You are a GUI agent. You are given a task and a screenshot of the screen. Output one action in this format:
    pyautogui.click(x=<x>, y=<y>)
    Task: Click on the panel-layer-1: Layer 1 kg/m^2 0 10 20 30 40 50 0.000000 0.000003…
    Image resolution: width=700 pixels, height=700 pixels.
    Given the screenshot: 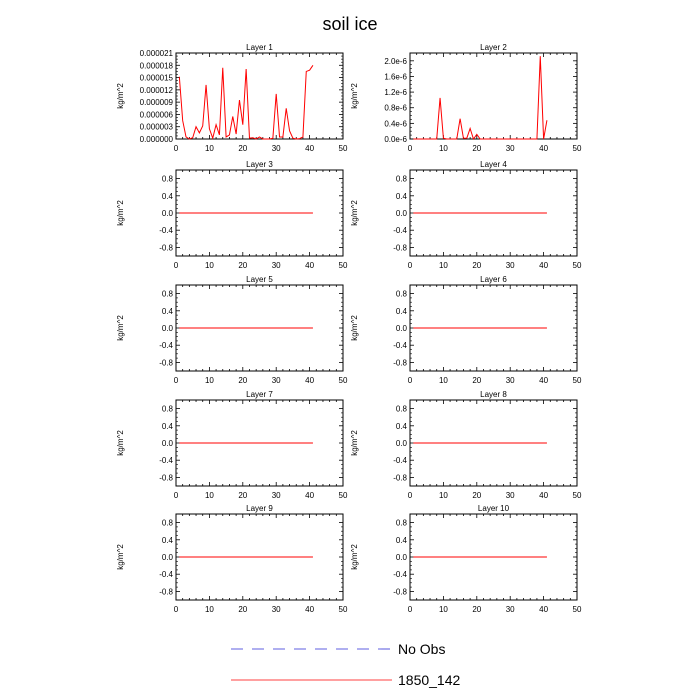 What is the action you would take?
    pyautogui.click(x=232, y=98)
    